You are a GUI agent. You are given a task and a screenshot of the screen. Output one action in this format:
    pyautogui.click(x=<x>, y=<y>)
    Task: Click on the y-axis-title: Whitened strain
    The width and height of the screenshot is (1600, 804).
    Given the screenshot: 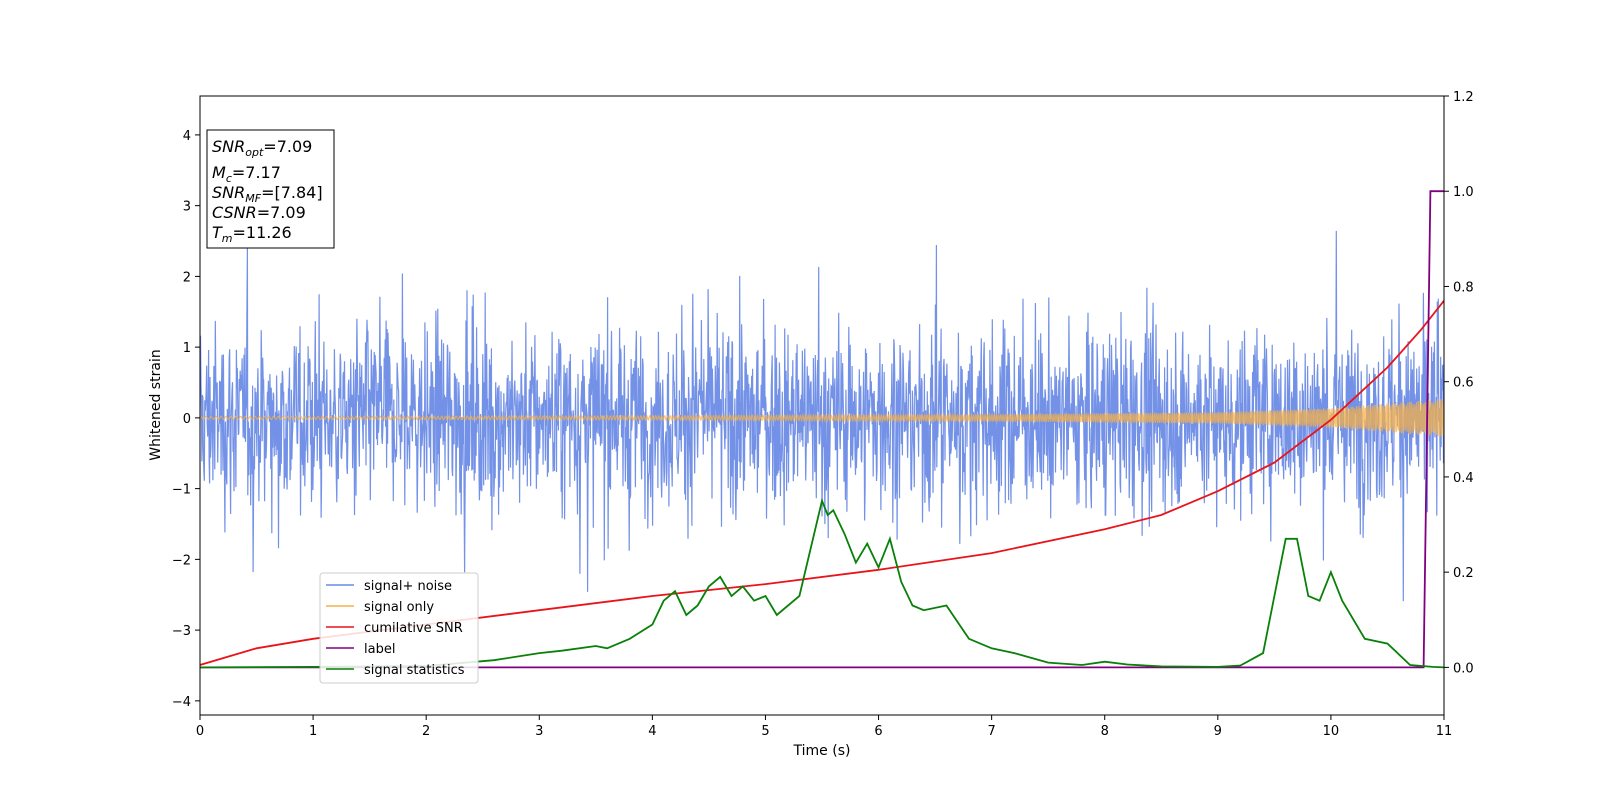 What is the action you would take?
    pyautogui.click(x=156, y=404)
    